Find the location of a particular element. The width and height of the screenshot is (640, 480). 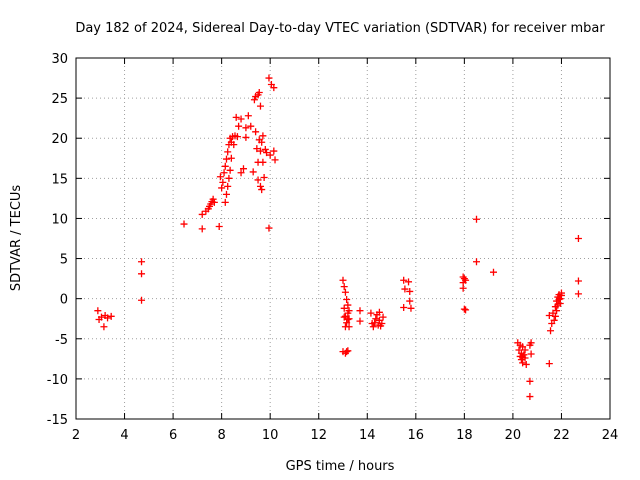

y-tick-label: 20 is located at coordinates (59, 139).